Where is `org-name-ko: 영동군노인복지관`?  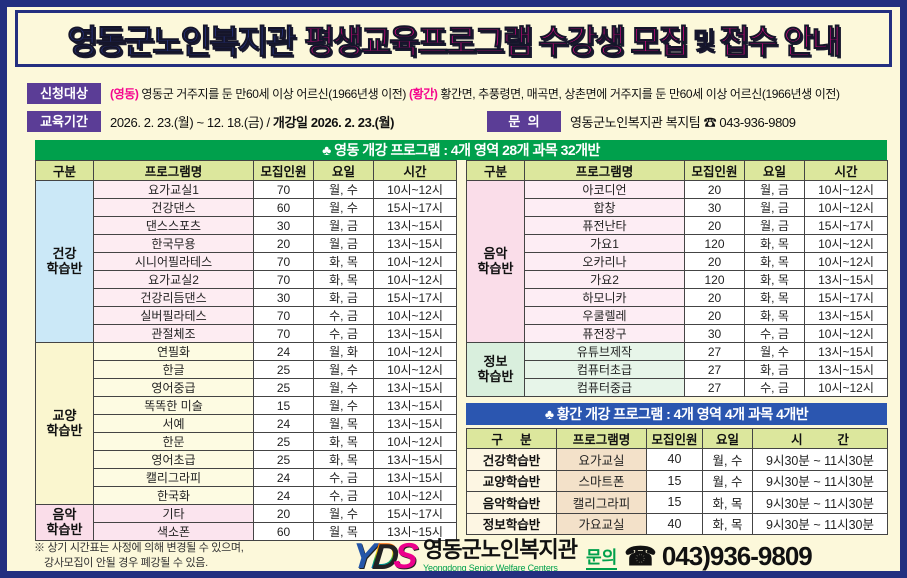 org-name-ko: 영동군노인복지관 is located at coordinates (500, 549).